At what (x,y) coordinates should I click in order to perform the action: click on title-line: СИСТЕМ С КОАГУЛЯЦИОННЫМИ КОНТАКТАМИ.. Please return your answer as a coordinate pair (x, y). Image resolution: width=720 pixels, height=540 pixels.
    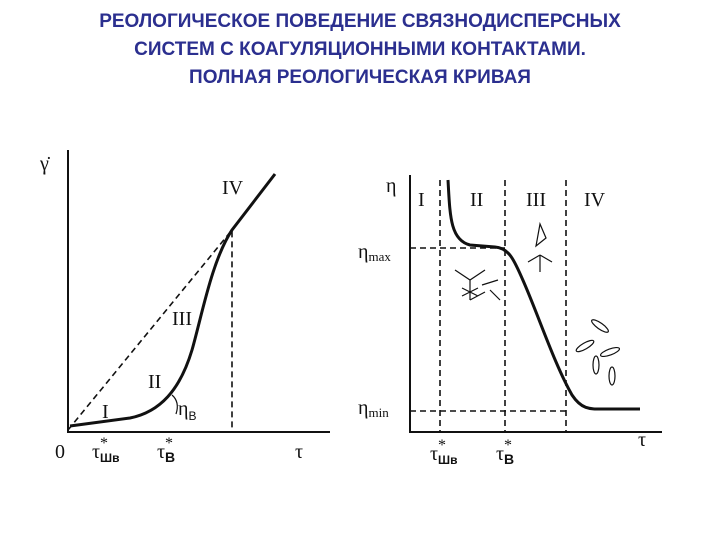
    Looking at the image, I should click on (360, 49).